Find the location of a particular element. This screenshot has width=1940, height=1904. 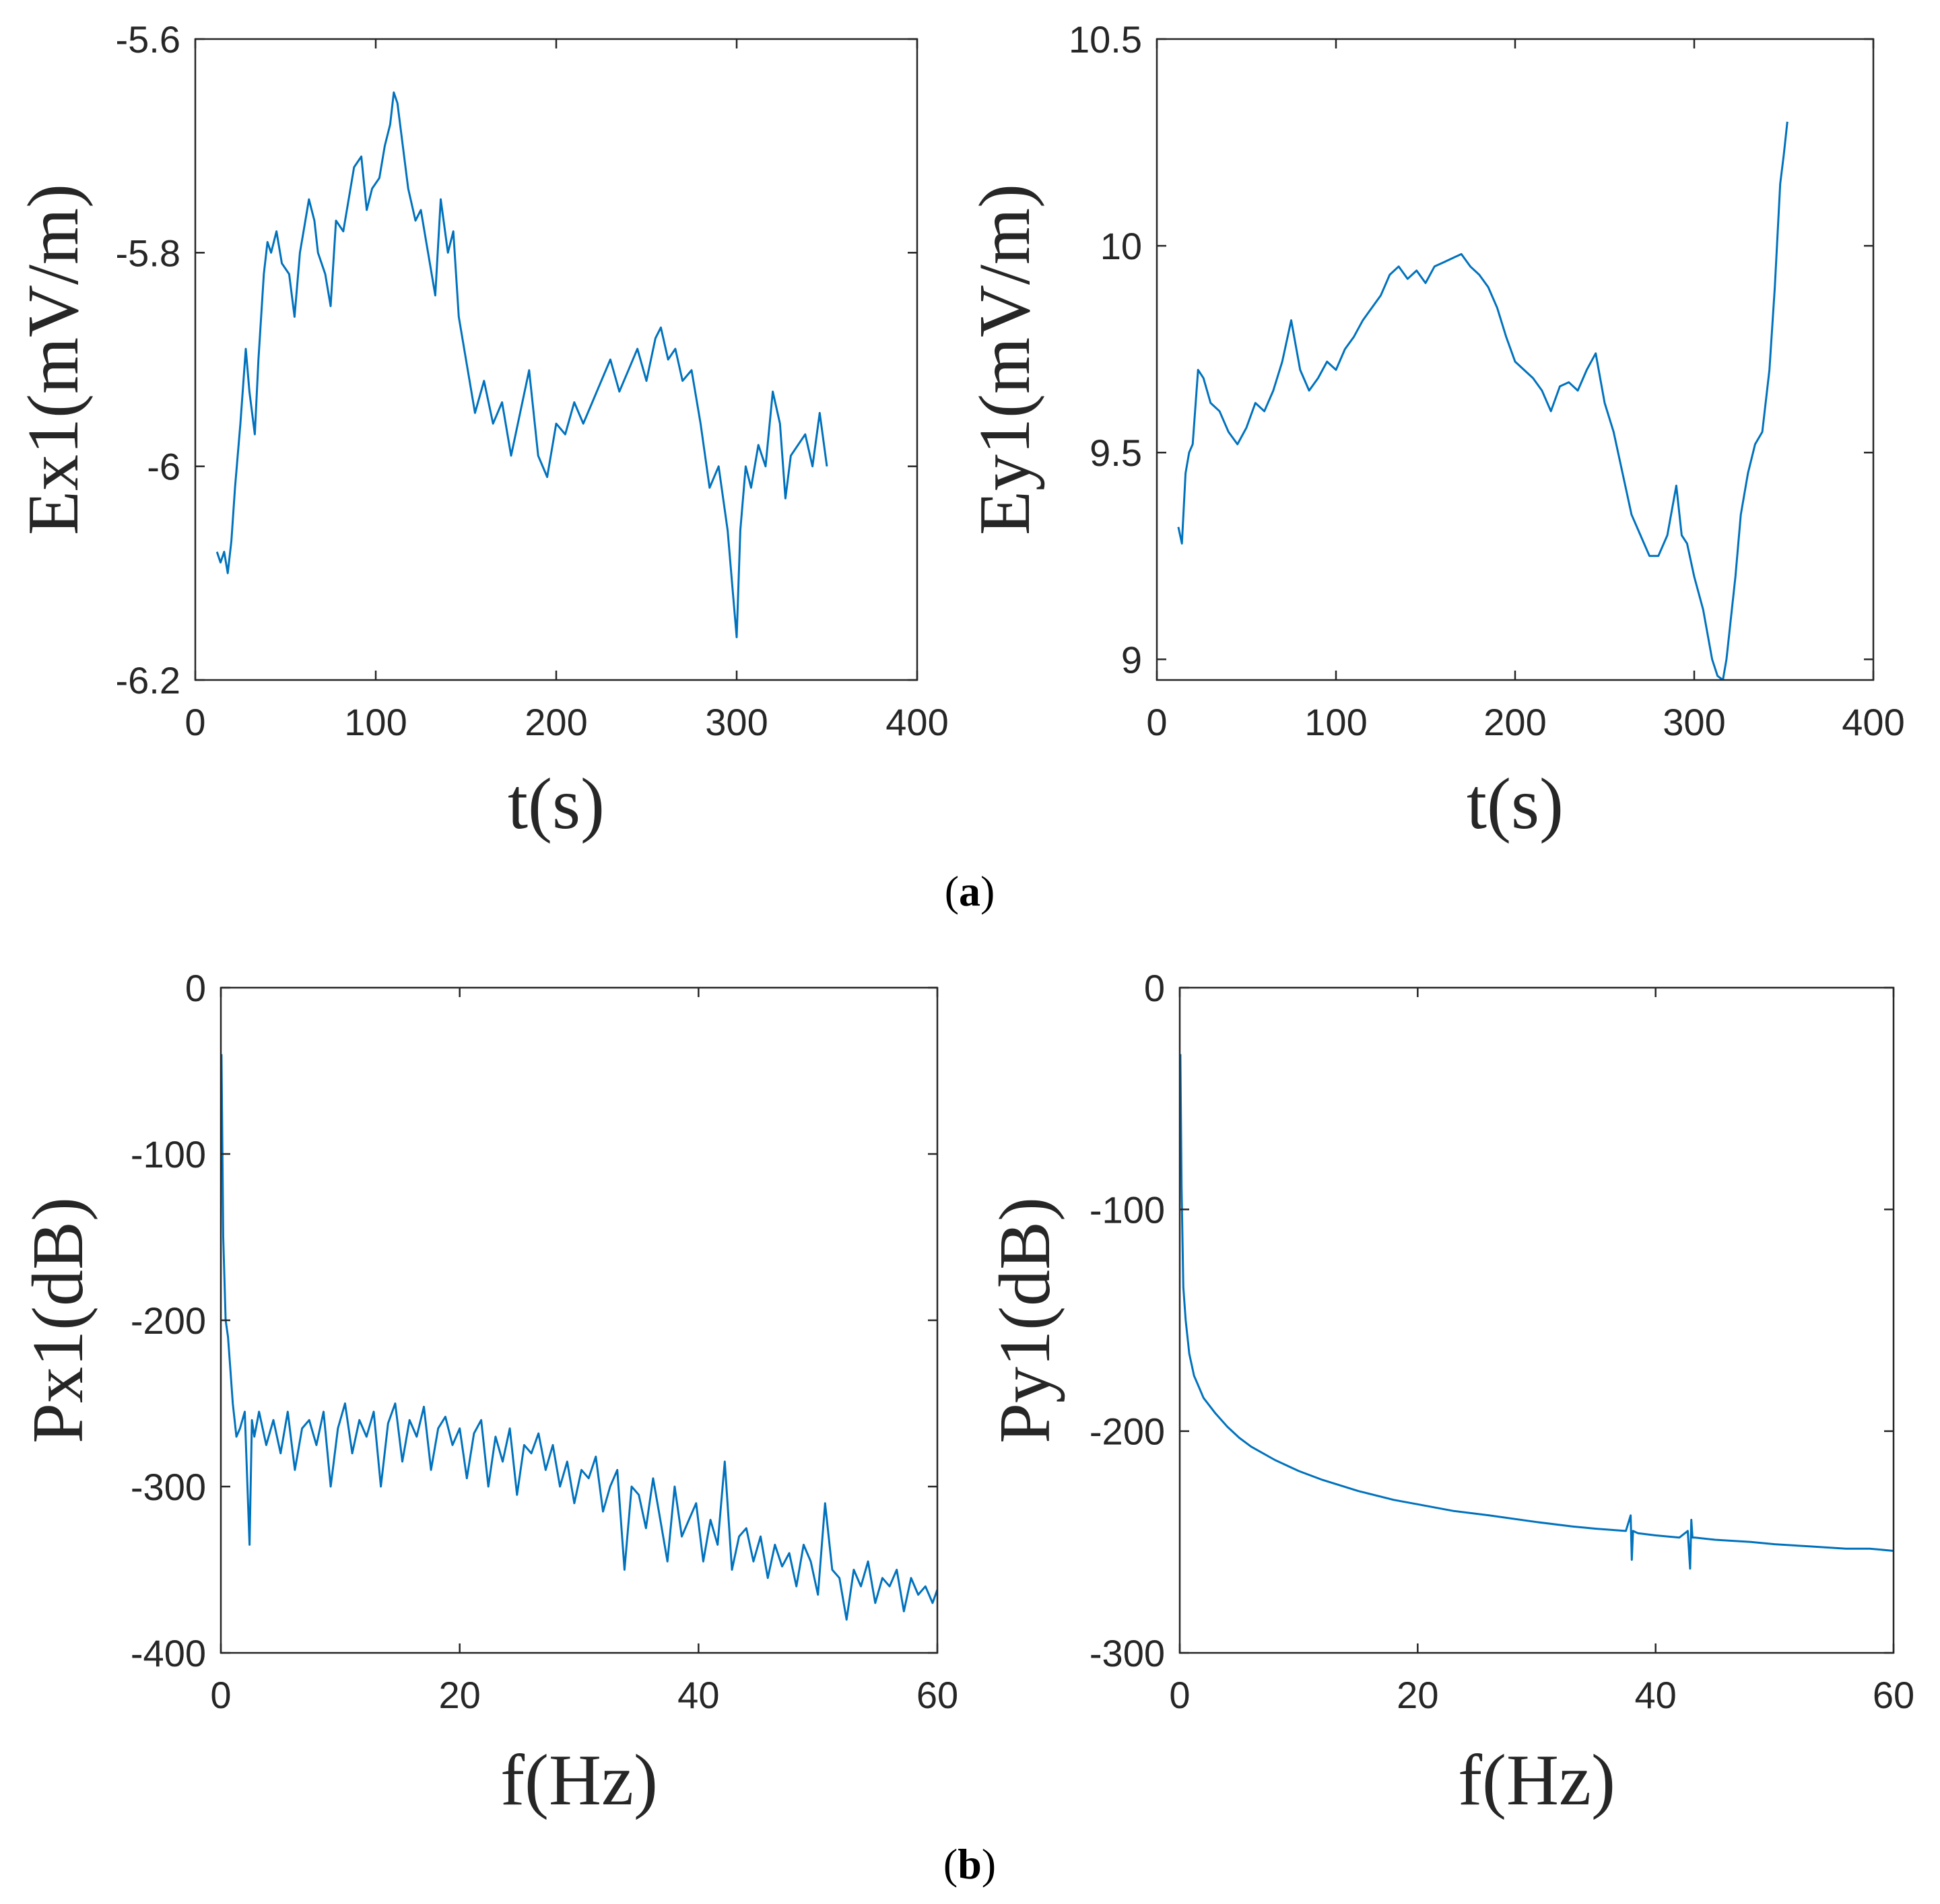

py1-xtick-label: 0 is located at coordinates (1179, 1695).